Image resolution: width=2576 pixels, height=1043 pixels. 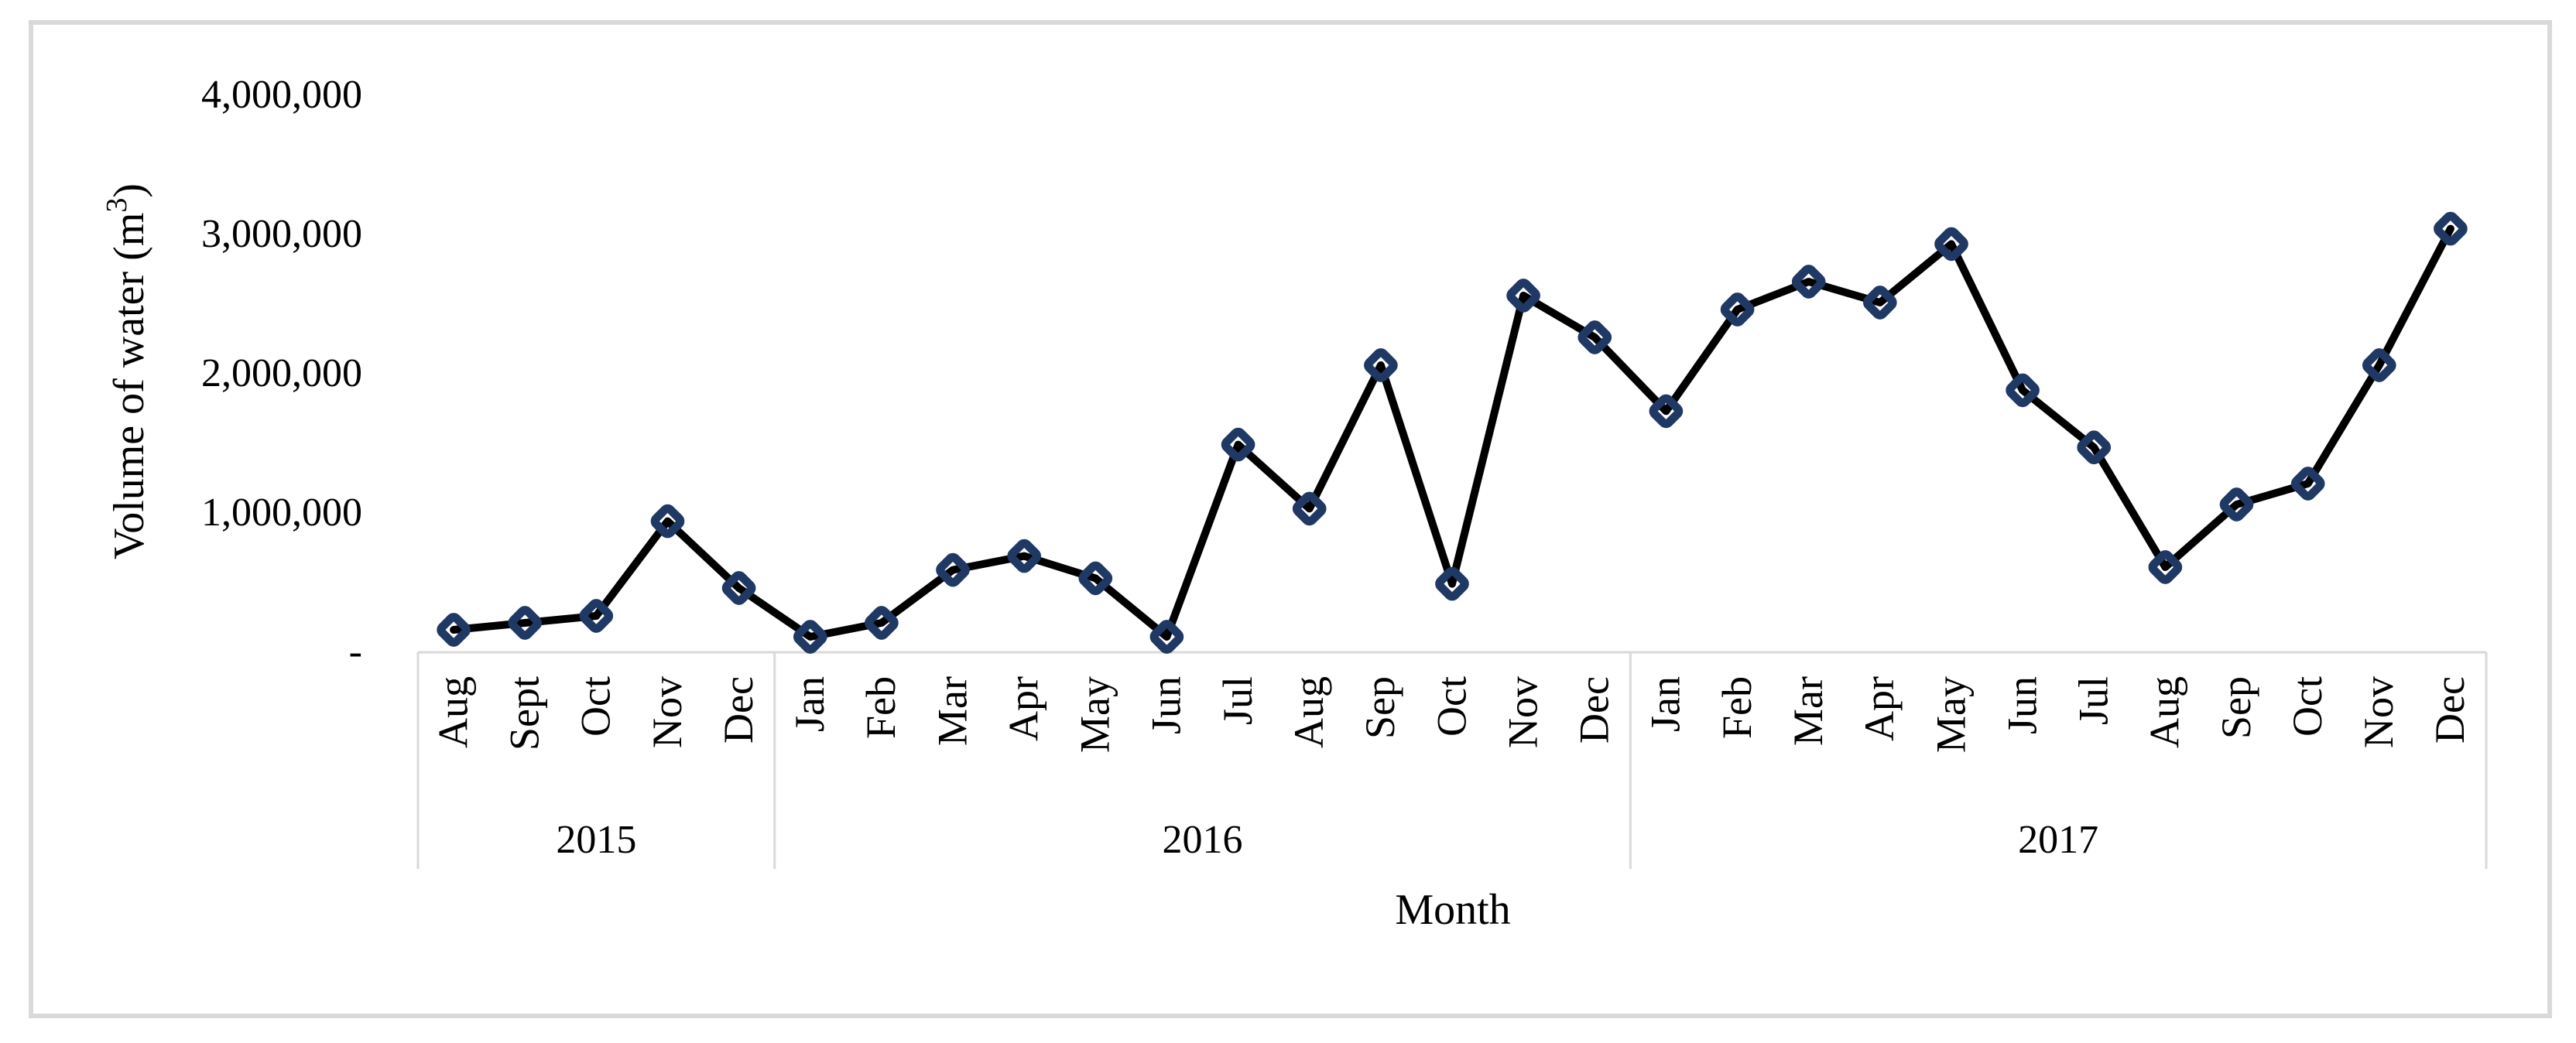 What do you see at coordinates (2058, 840) in the screenshot?
I see `year-label: 2017` at bounding box center [2058, 840].